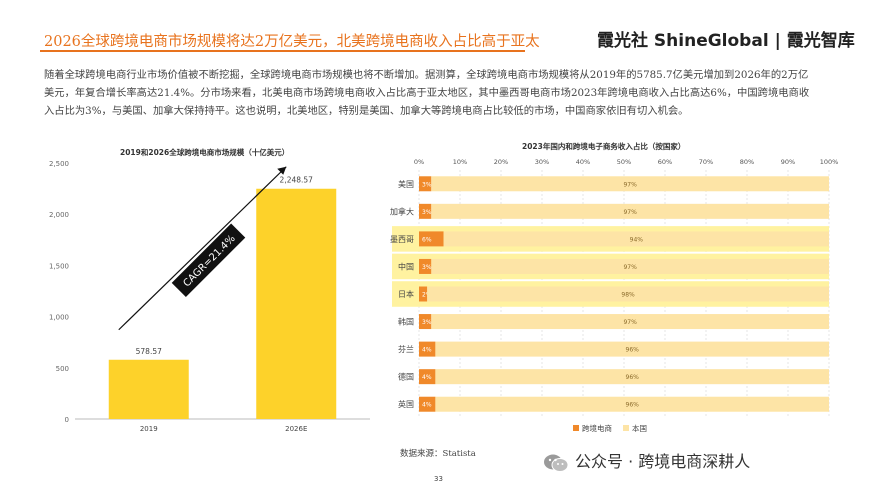  I want to click on chart2-title: 2023年国内和跨境电子商务收入占比（按国家）, so click(604, 146).